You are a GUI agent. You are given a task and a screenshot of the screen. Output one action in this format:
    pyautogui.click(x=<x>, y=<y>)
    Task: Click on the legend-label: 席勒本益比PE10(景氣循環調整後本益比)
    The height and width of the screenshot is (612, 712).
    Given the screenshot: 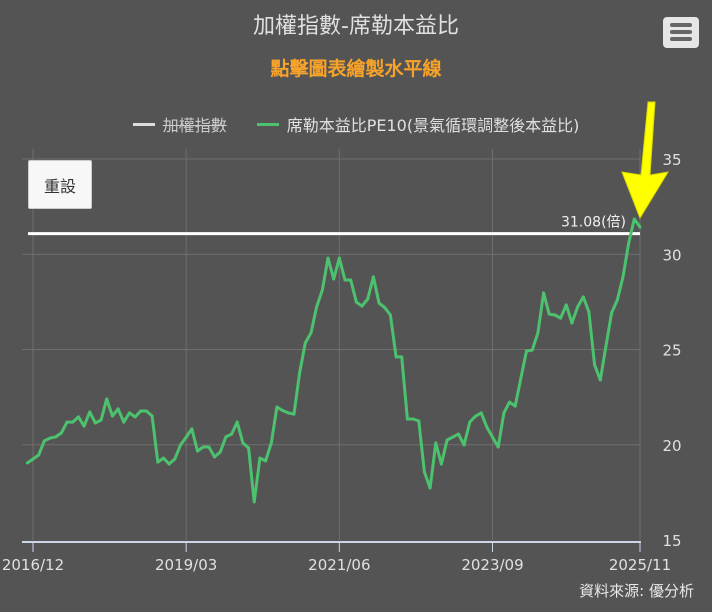 What is the action you would take?
    pyautogui.click(x=433, y=125)
    